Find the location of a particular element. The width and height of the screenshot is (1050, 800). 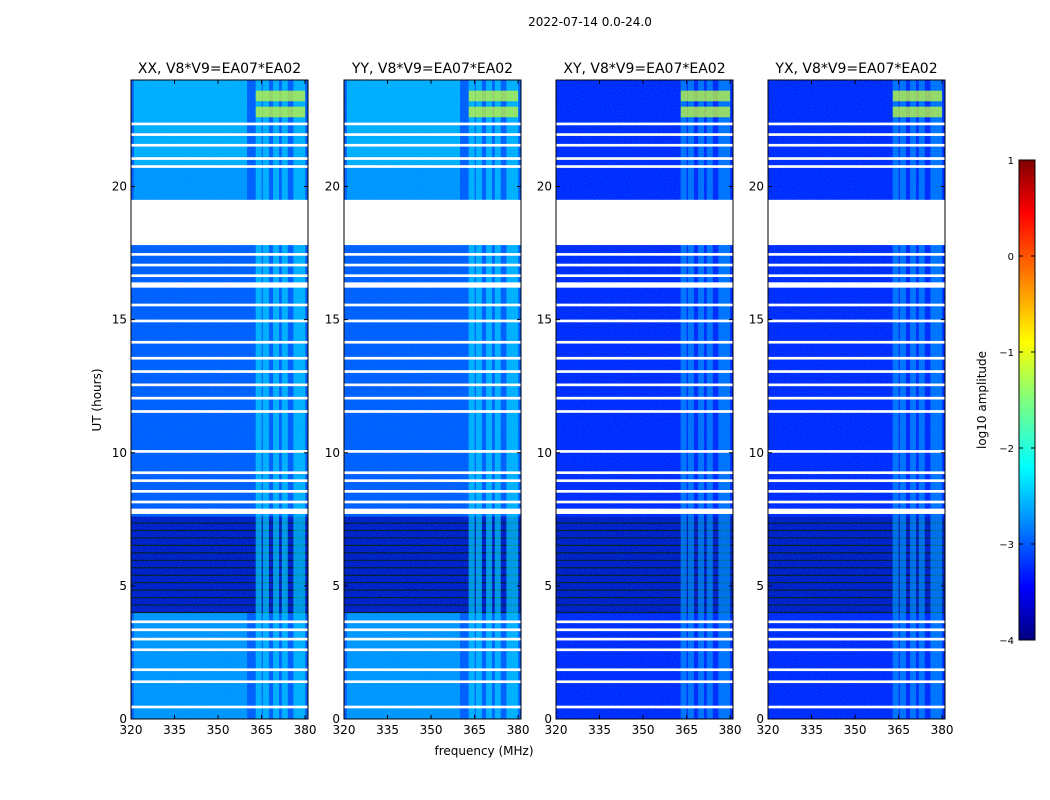

colorbar-tick-label: −3 is located at coordinates (1006, 545).